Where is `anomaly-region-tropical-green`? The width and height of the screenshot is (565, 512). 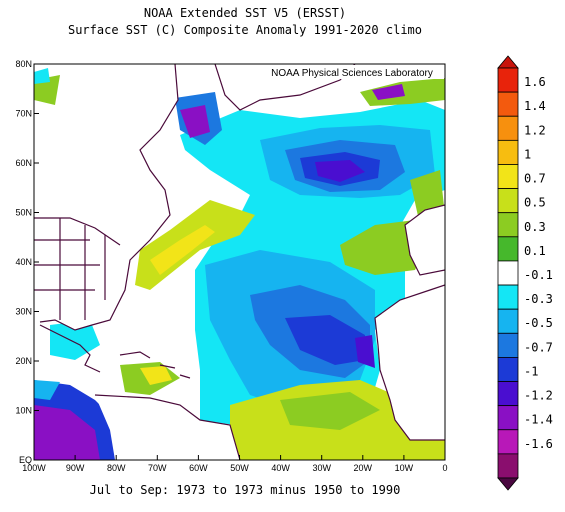 anomaly-region-tropical-green is located at coordinates (330, 411).